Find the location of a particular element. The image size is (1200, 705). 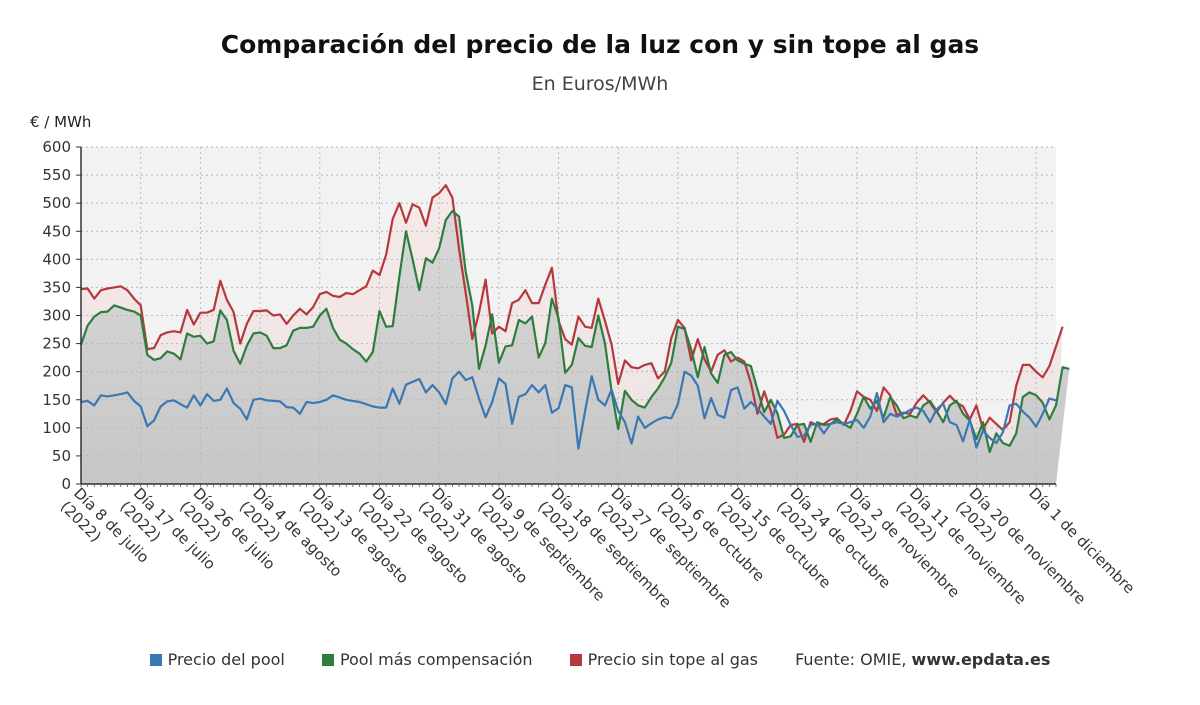

legend-label-pool: Precio del pool is located at coordinates (226, 659).